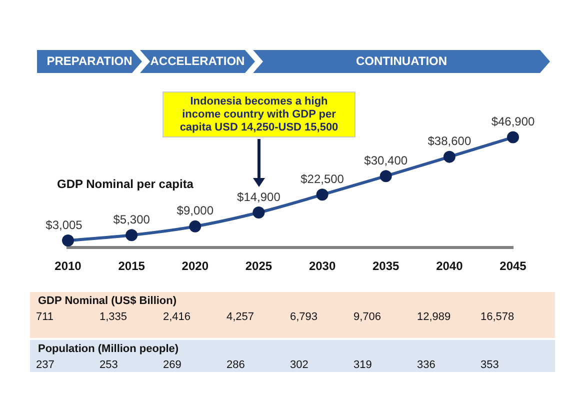  I want to click on data-label: $14,900, so click(259, 197).